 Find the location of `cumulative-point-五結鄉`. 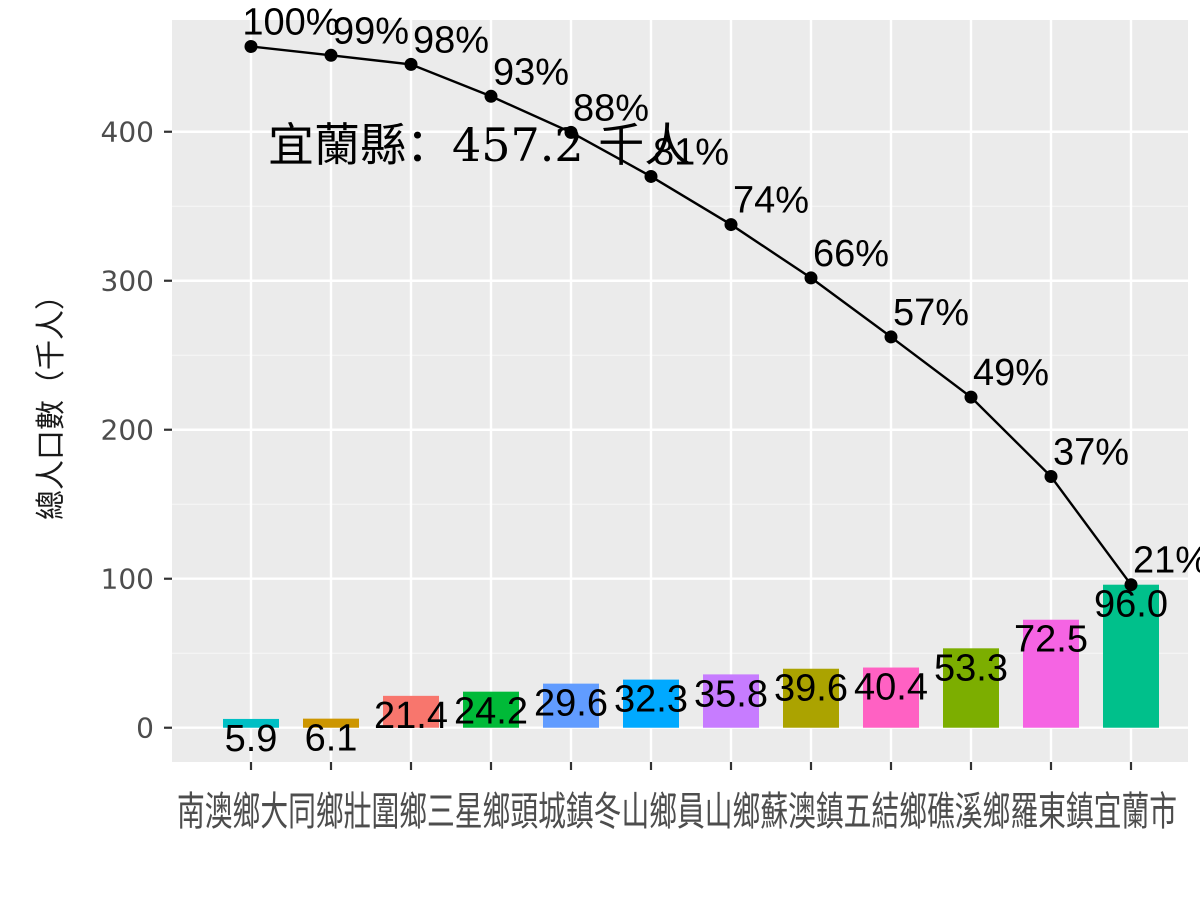

cumulative-point-五結鄉 is located at coordinates (891, 337).